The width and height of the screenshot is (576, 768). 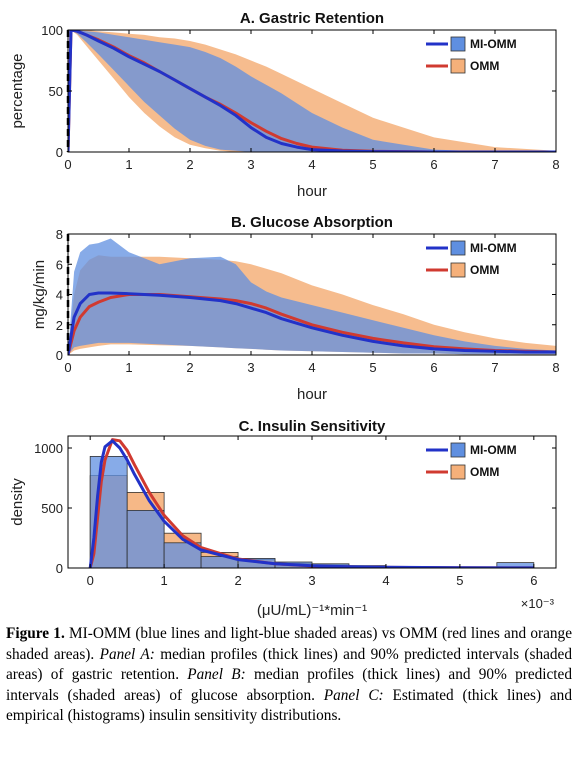 What do you see at coordinates (59, 264) in the screenshot?
I see `y-tick-label: 6` at bounding box center [59, 264].